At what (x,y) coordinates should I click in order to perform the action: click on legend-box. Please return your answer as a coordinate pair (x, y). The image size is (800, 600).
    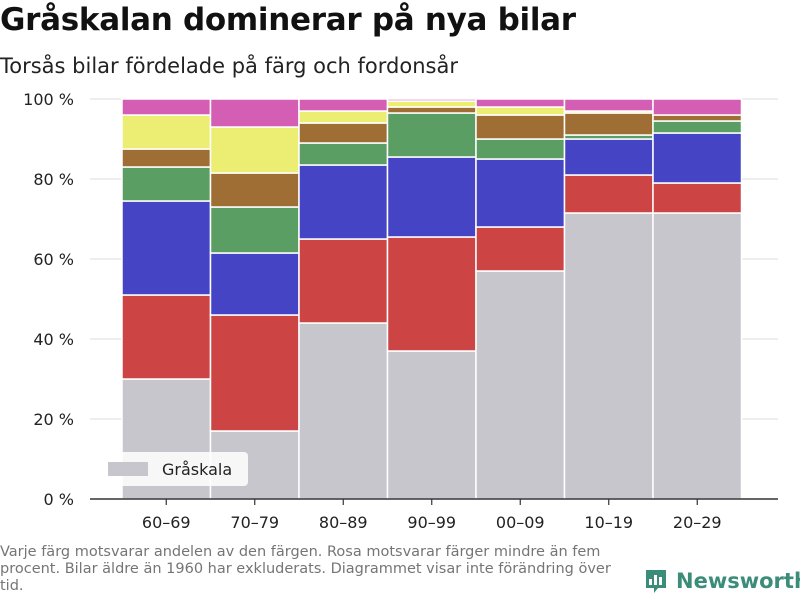
    Looking at the image, I should click on (173, 469).